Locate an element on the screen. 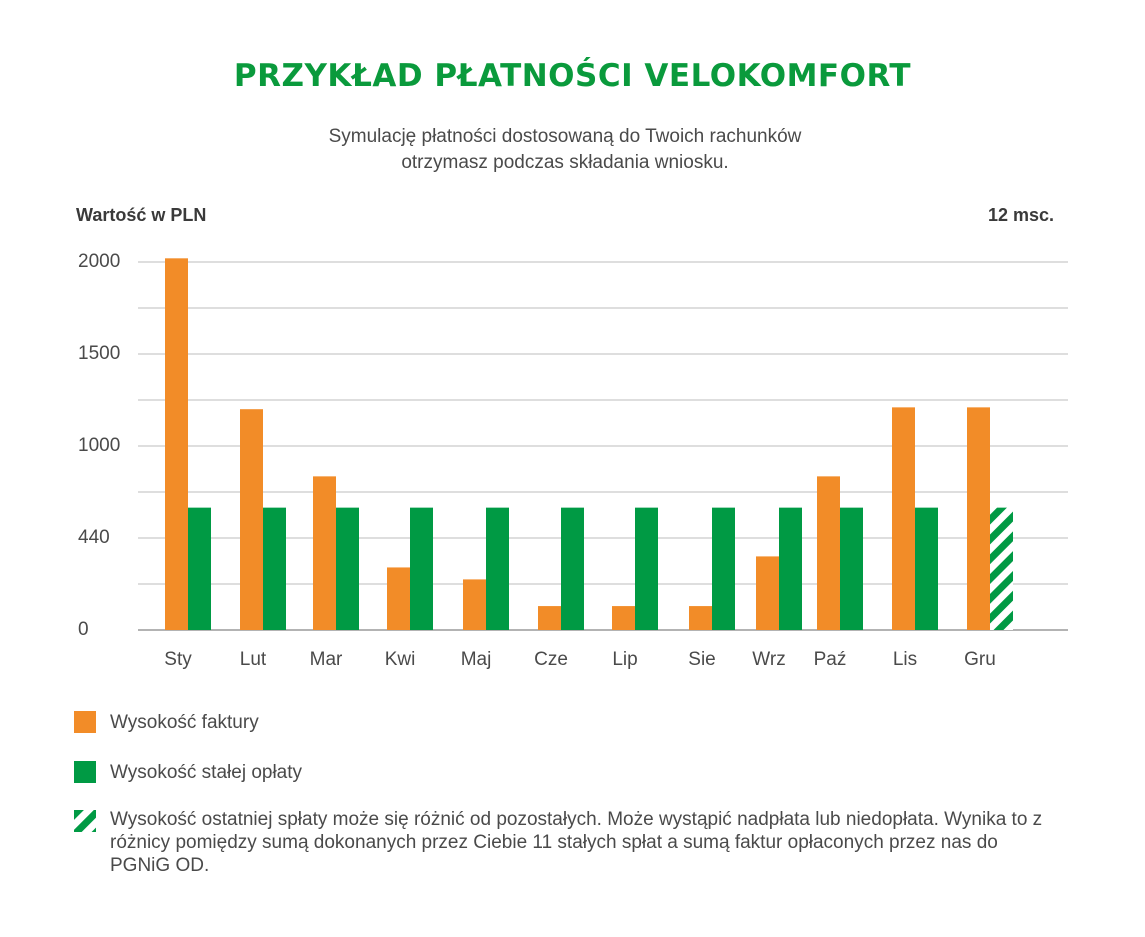 The width and height of the screenshot is (1145, 937). bar-fixed-Paź is located at coordinates (851, 568).